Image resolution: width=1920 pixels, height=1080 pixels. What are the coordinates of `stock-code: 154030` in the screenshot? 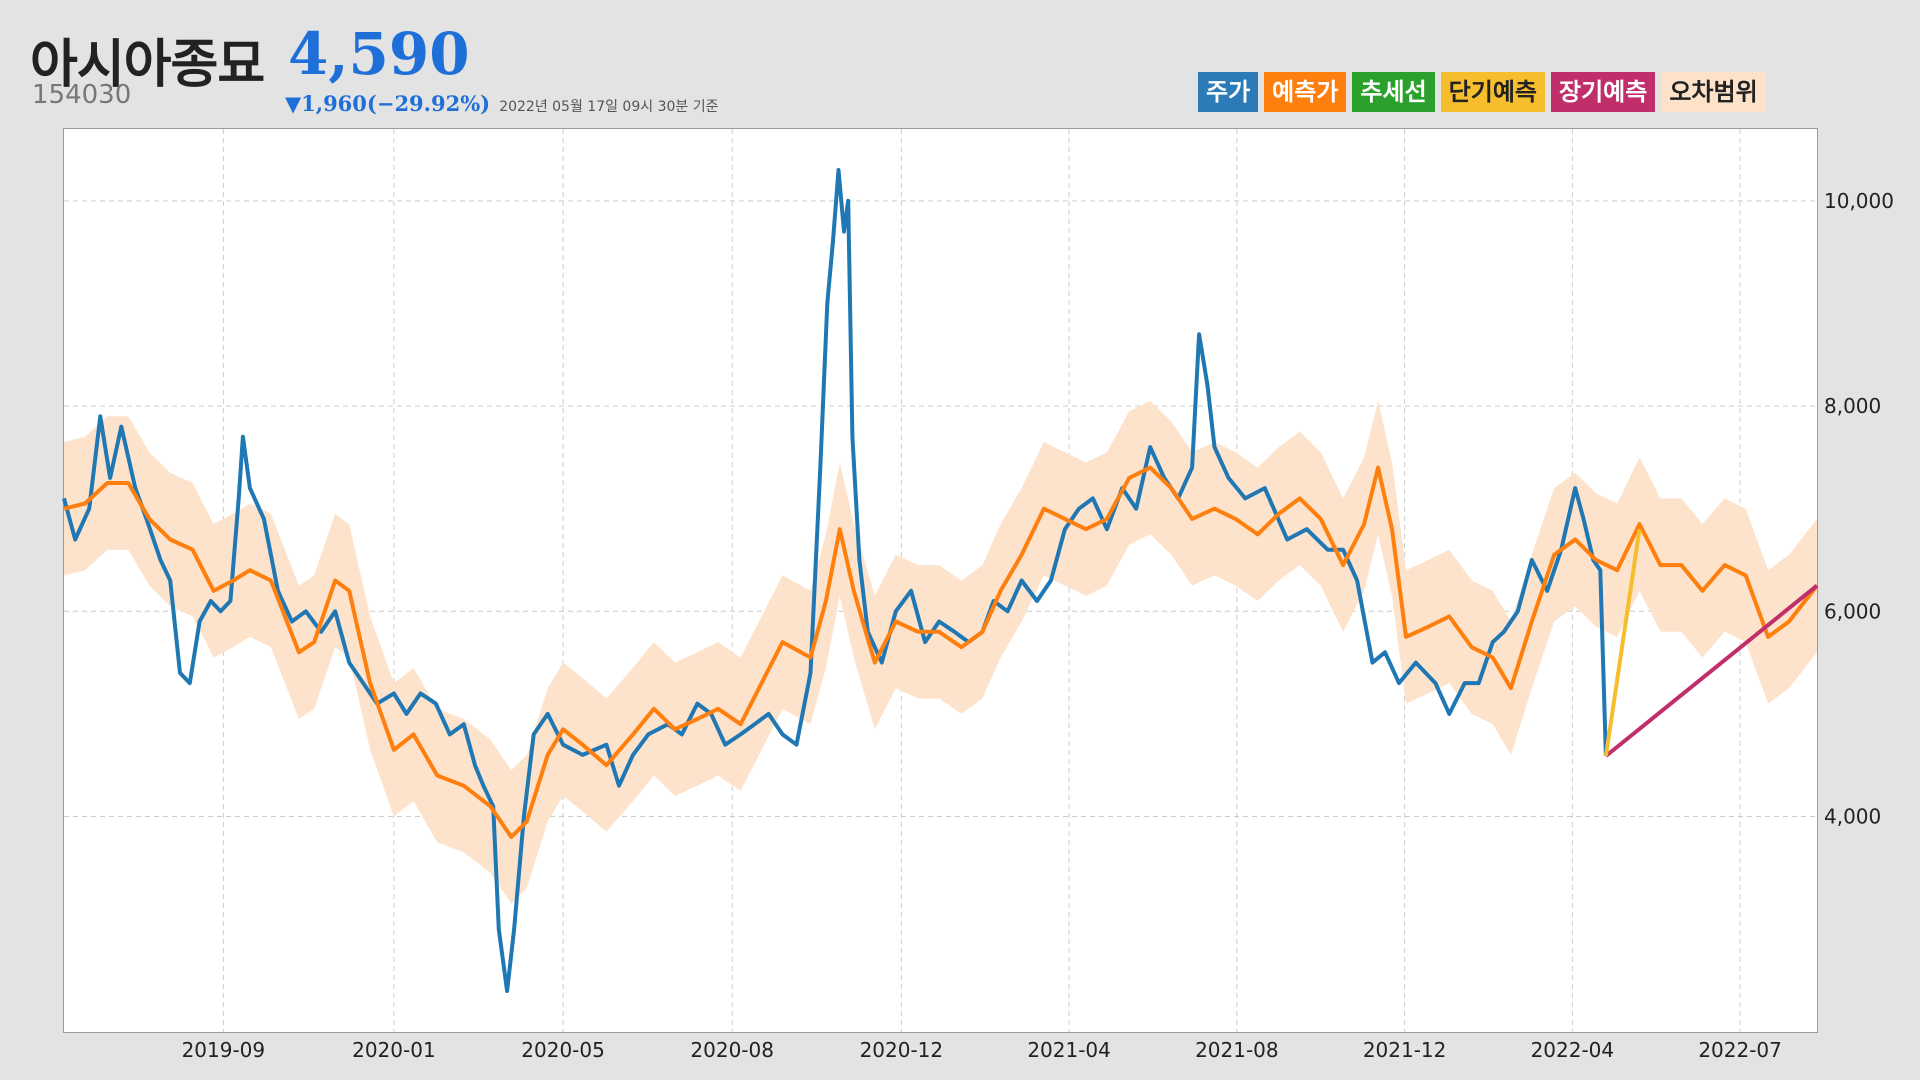 It's located at (82, 95).